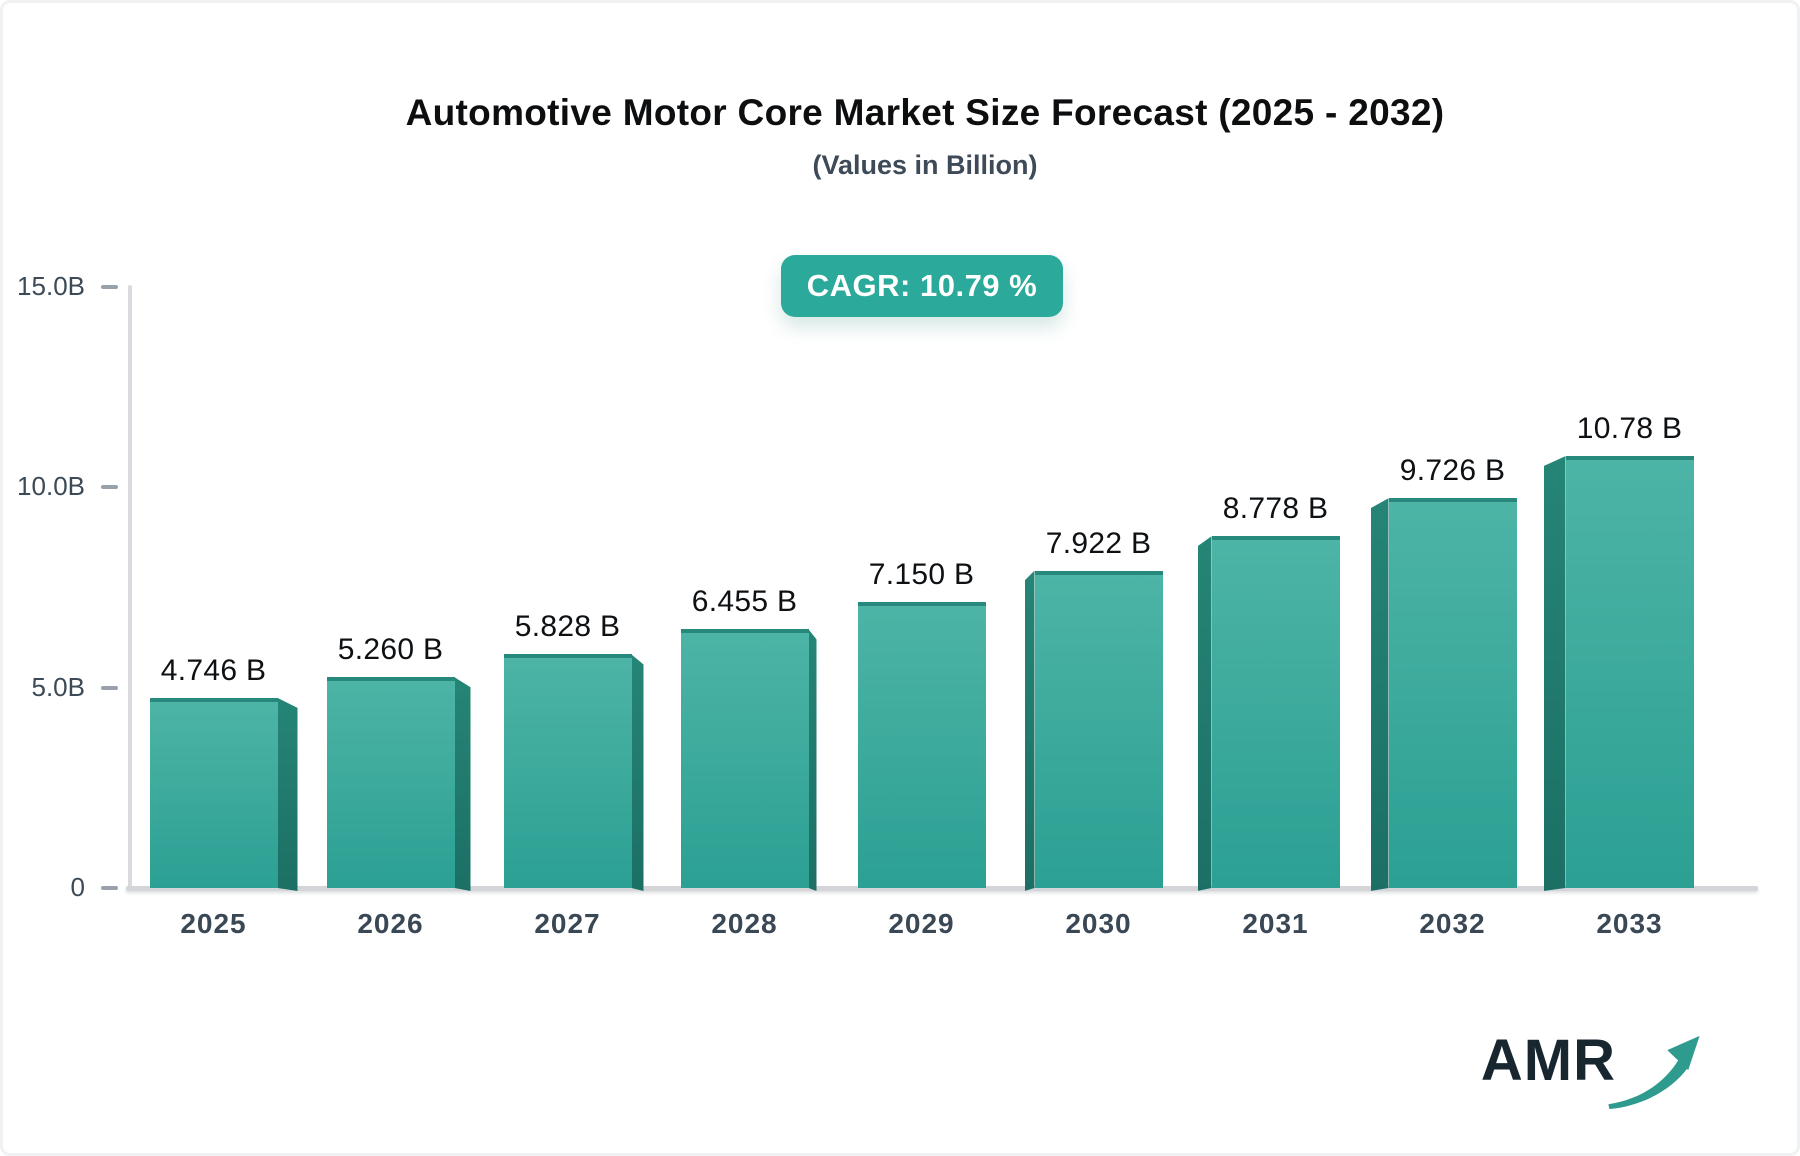  What do you see at coordinates (130, 587) in the screenshot?
I see `y-axis-line` at bounding box center [130, 587].